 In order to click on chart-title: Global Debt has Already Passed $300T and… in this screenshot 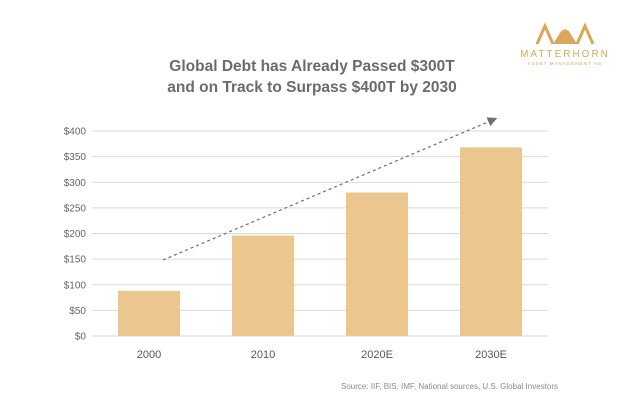, I will do `click(312, 77)`.